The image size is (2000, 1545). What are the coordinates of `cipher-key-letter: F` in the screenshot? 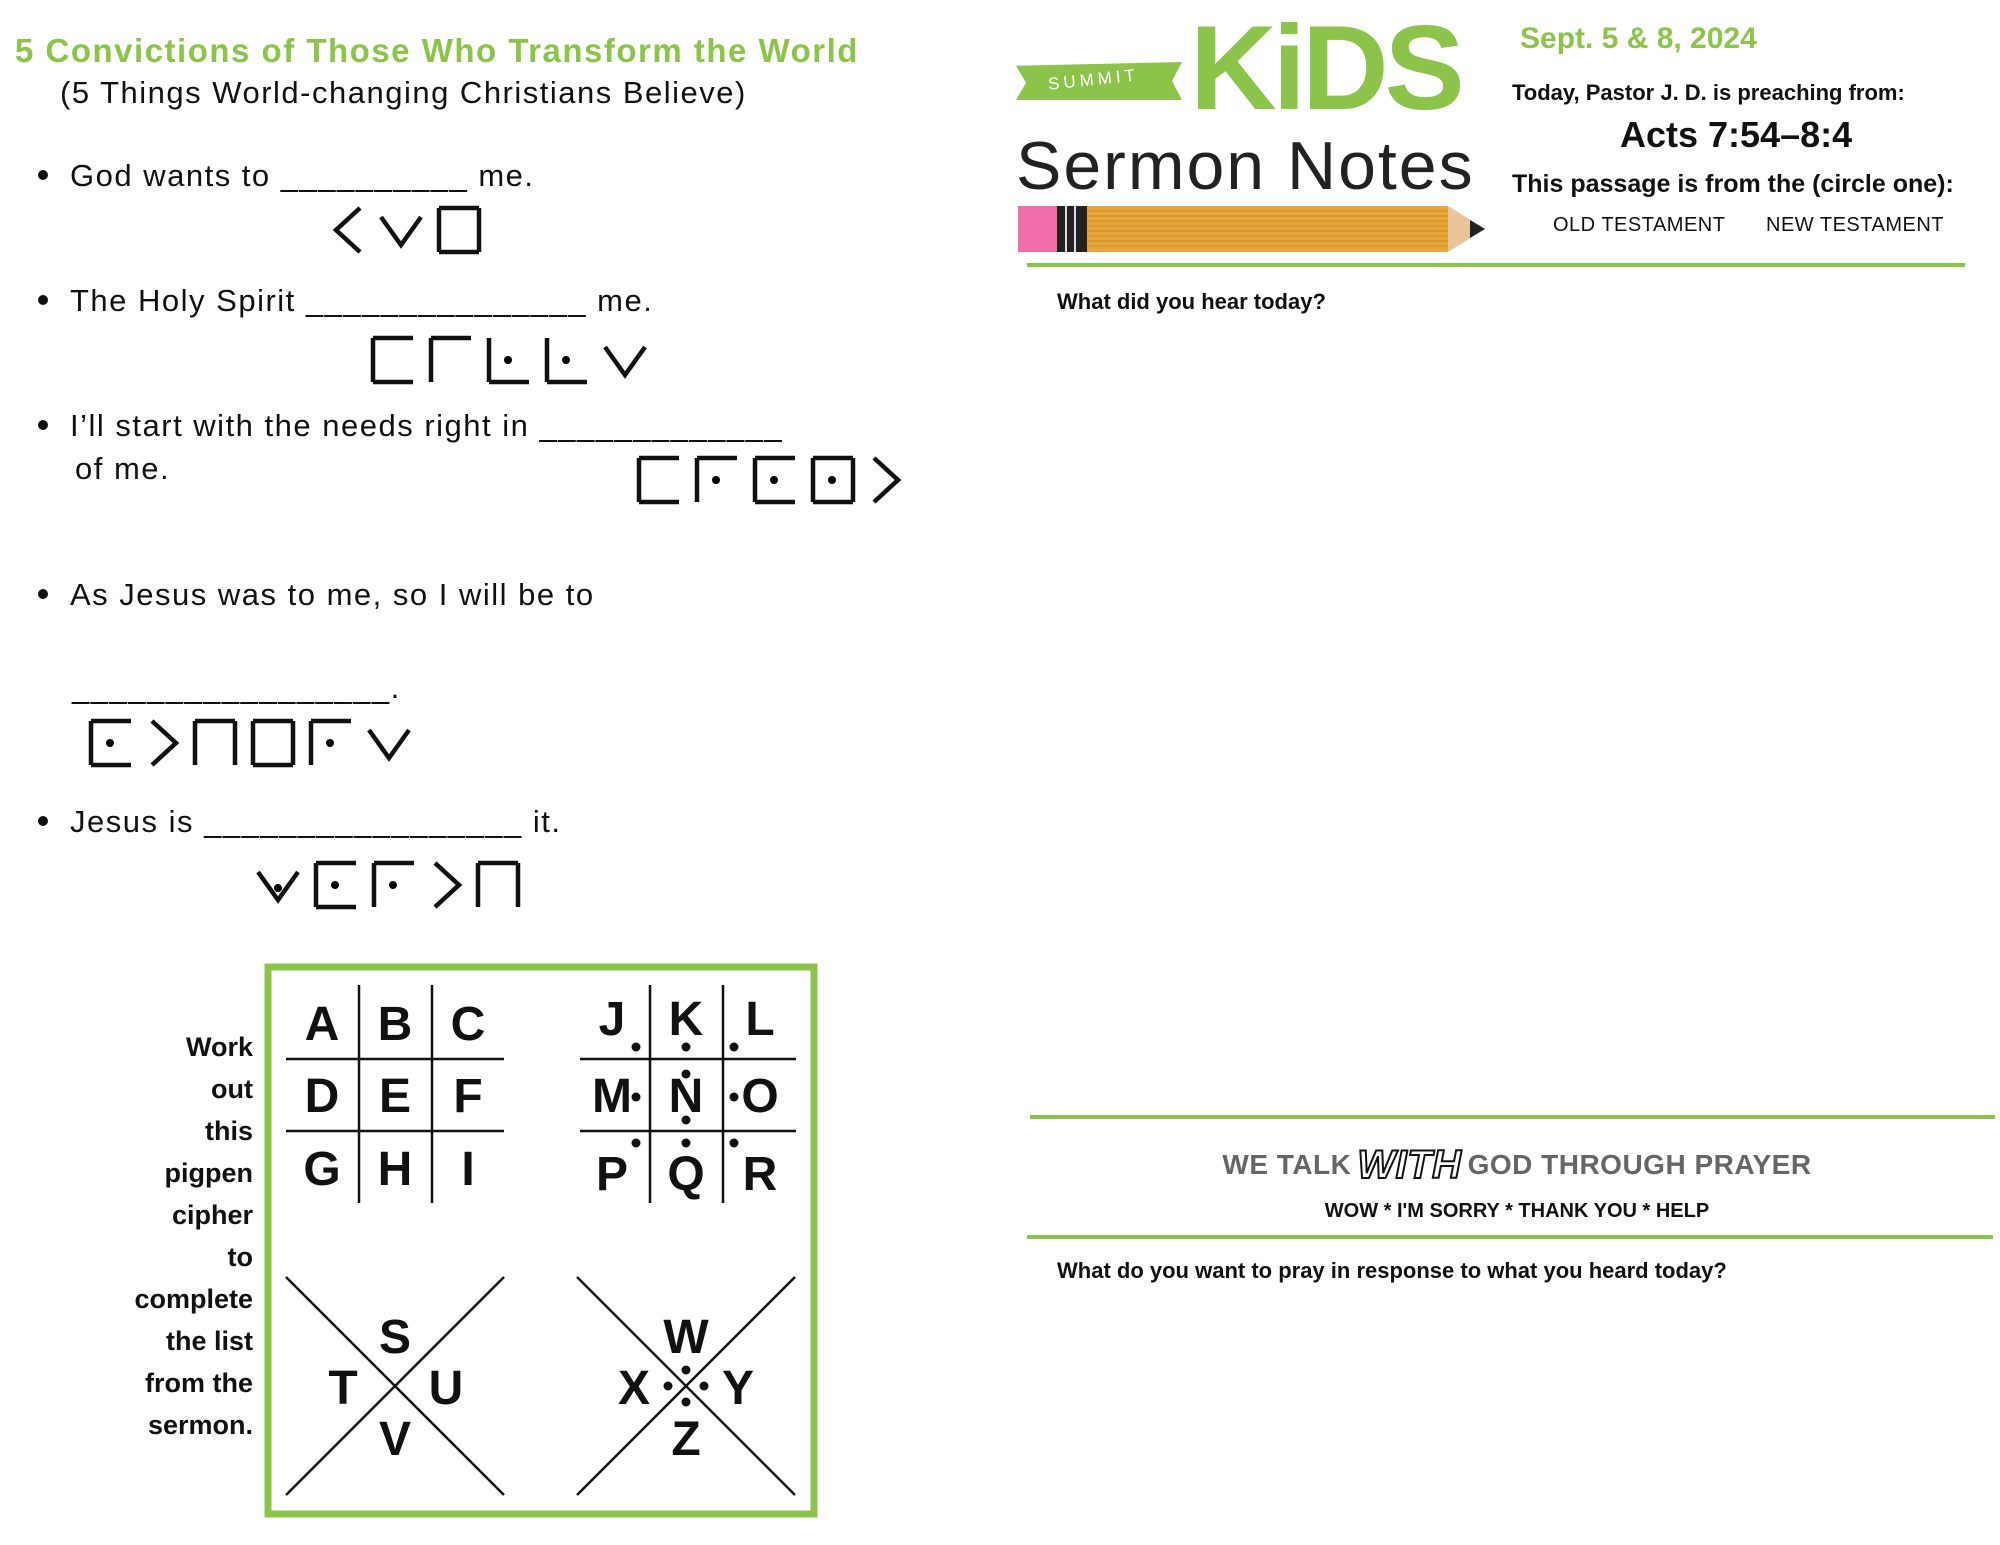 It's located at (467, 1096).